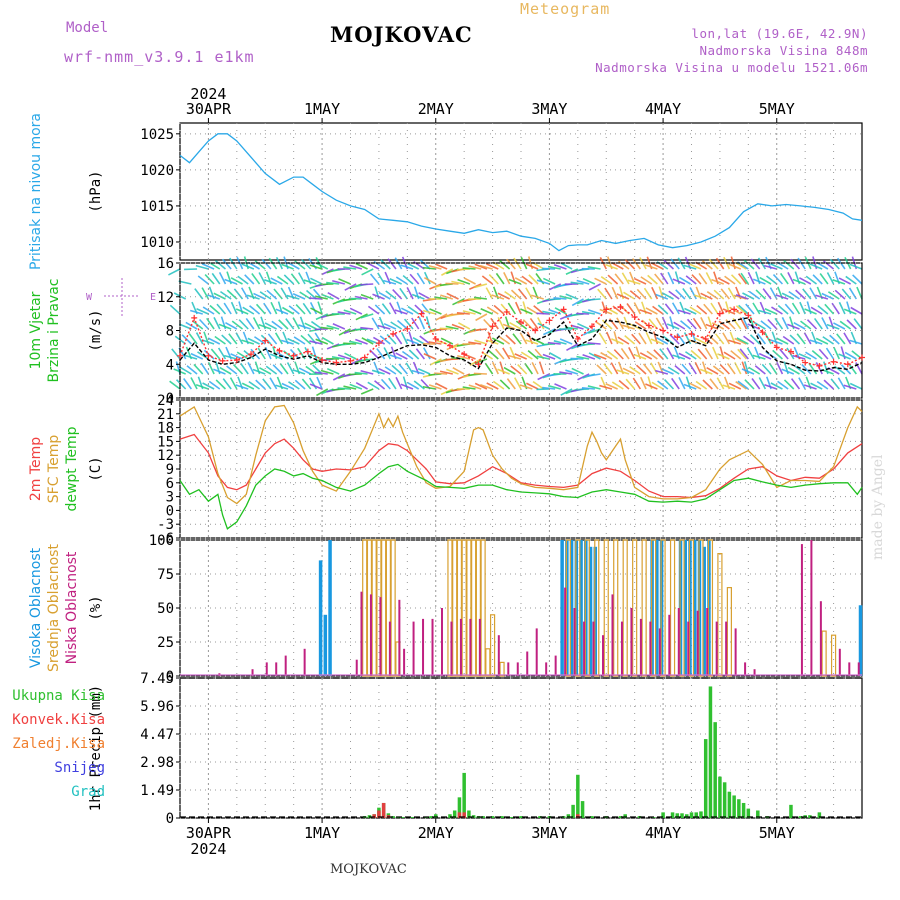 The height and width of the screenshot is (900, 900). Describe the element at coordinates (170, 470) in the screenshot. I see `y-tick-label: 9` at that location.